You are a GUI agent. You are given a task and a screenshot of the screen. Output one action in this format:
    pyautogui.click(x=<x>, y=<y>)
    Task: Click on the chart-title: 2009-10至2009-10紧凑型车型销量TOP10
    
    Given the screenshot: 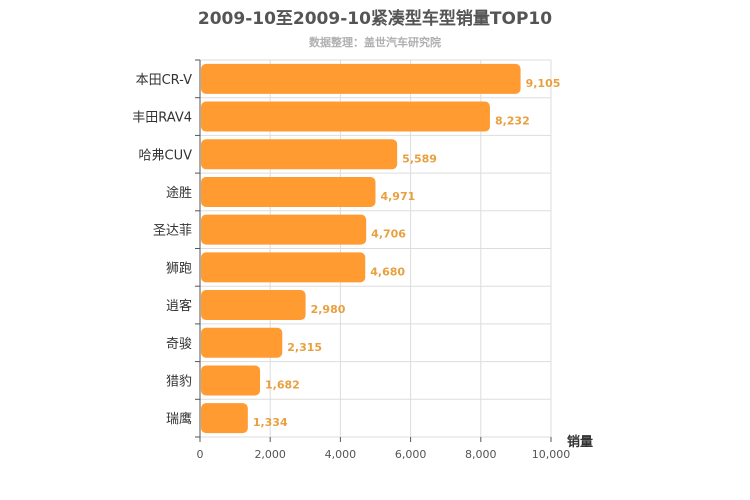 What is the action you would take?
    pyautogui.click(x=375, y=18)
    